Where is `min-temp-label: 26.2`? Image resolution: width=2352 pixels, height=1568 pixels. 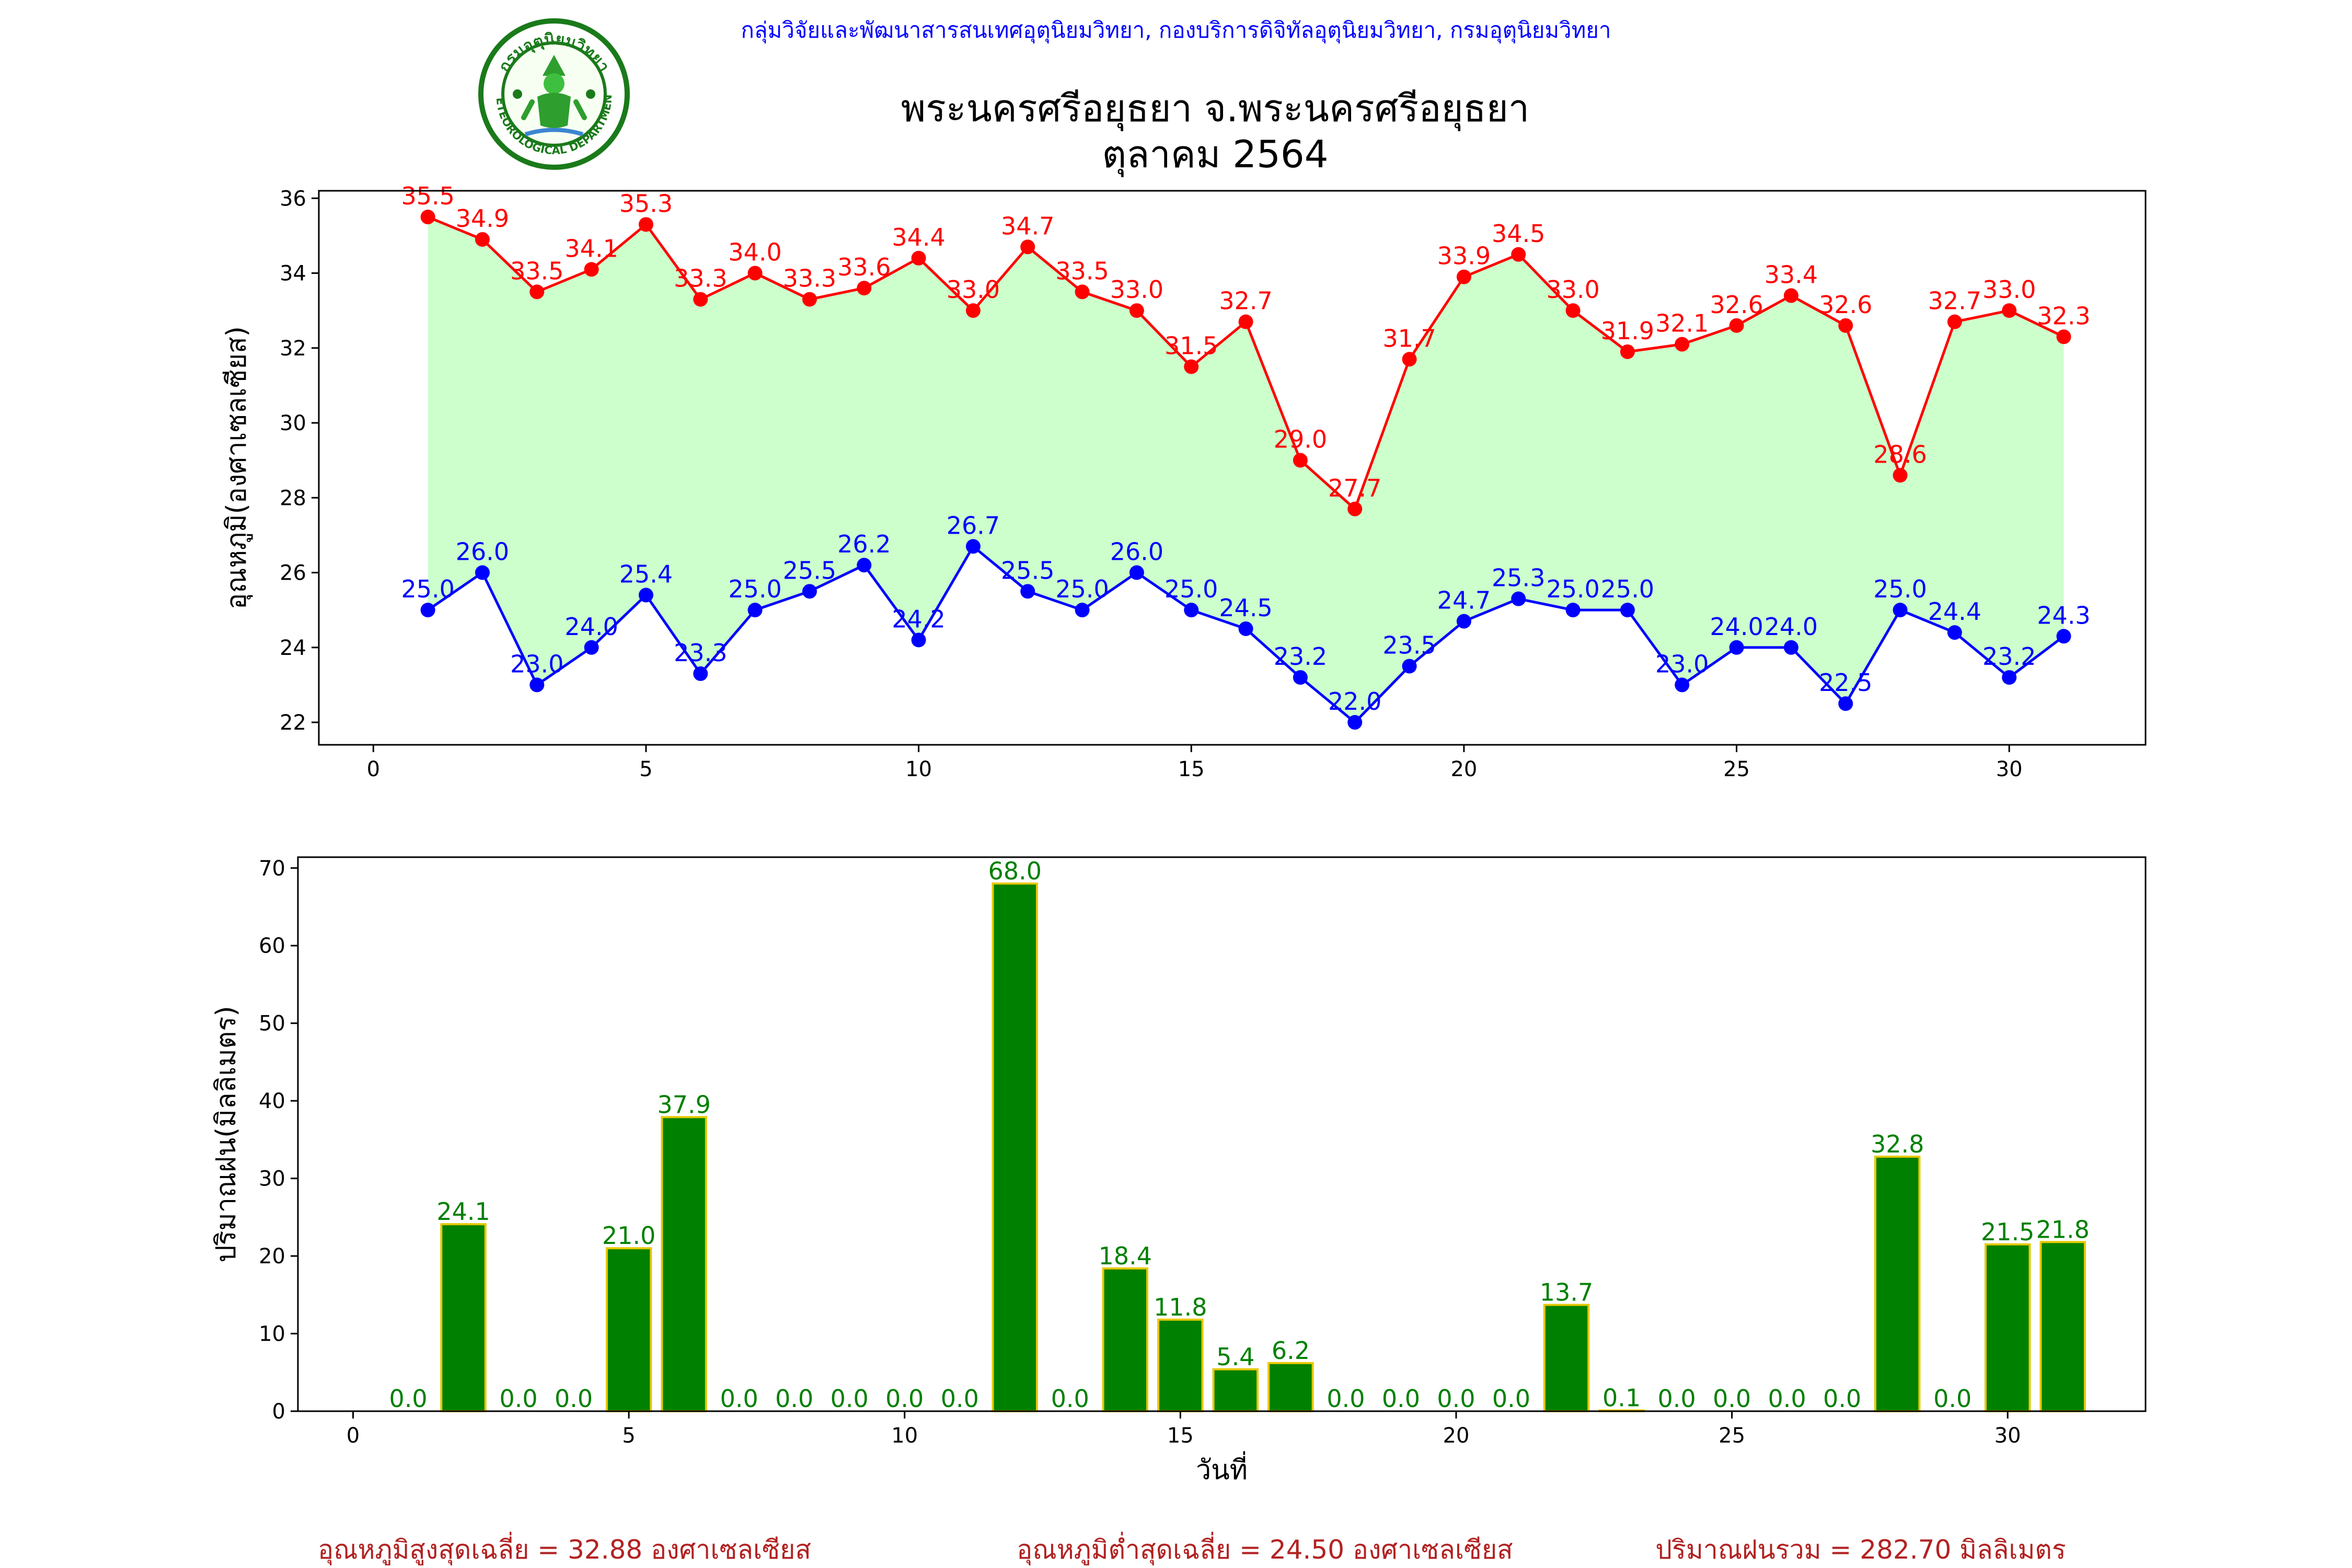 min-temp-label: 26.2 is located at coordinates (864, 544).